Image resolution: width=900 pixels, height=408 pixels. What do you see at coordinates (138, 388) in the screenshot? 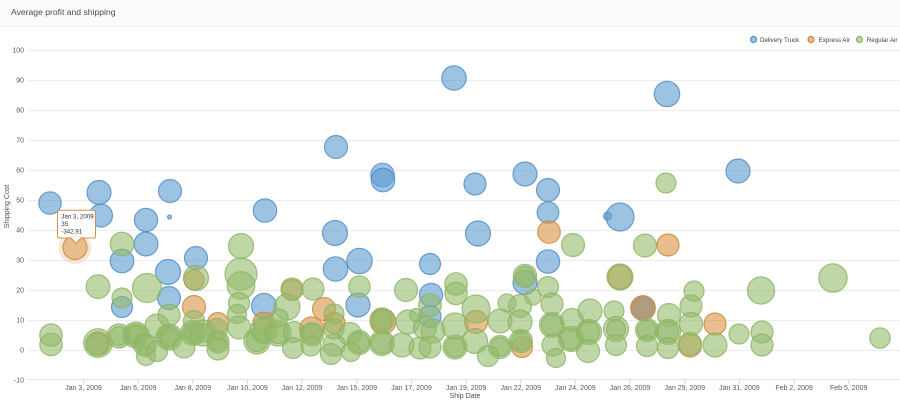
I see `svg-text: Jan 6, 2009` at bounding box center [138, 388].